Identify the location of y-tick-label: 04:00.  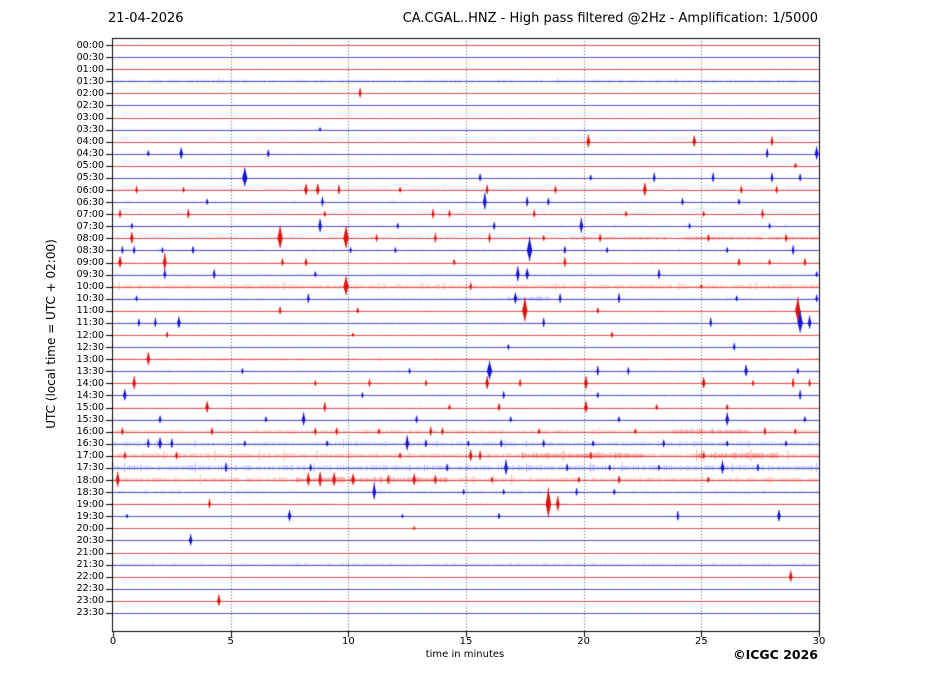
(90, 142).